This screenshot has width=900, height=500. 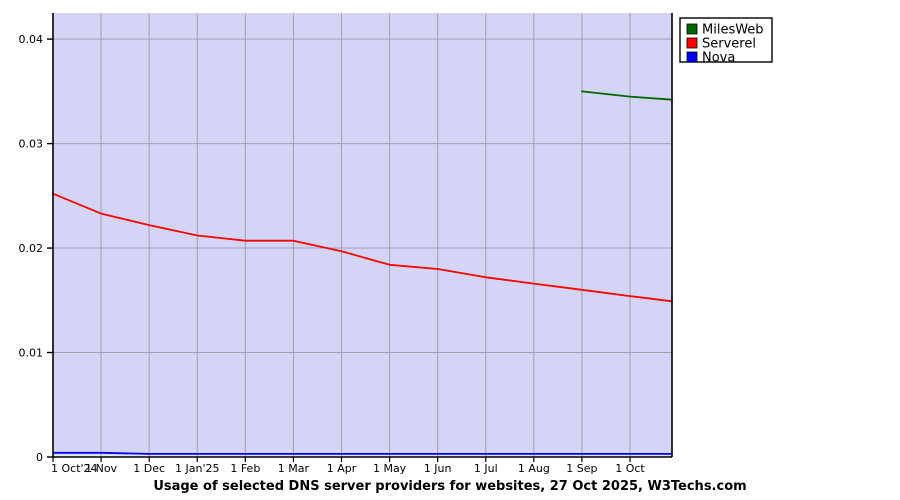 What do you see at coordinates (31, 39) in the screenshot?
I see `y-tick-label: 0.04` at bounding box center [31, 39].